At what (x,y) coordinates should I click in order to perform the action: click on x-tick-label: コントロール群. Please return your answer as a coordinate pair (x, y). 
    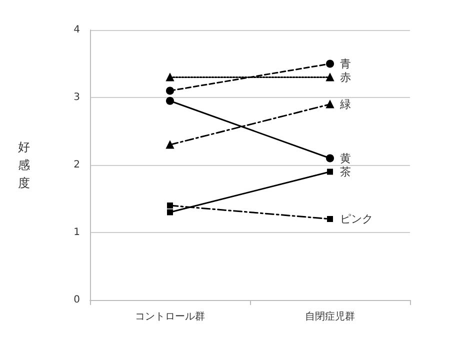
    Looking at the image, I should click on (170, 316).